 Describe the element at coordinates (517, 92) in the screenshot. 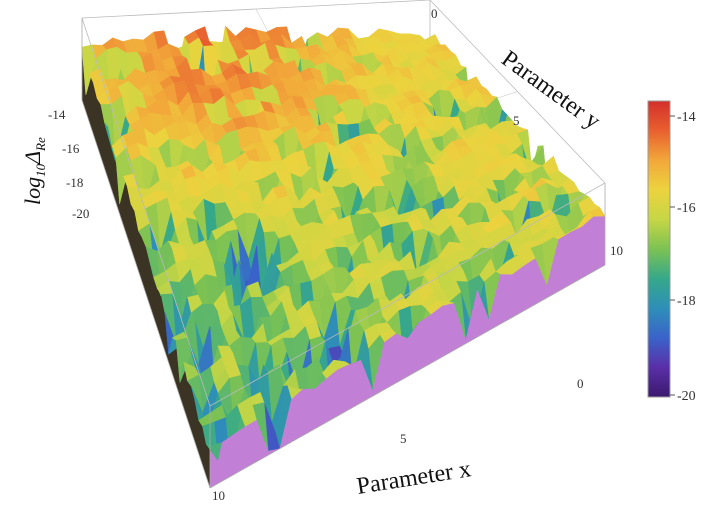

I see `box-edge-top-back-right` at that location.